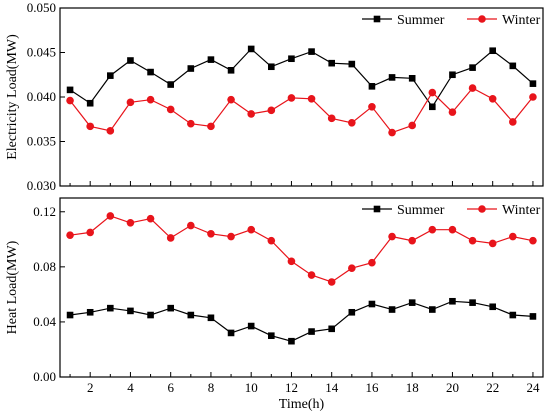 Image resolution: width=550 pixels, height=416 pixels. Describe the element at coordinates (44, 376) in the screenshot. I see `y-tick-label: 0.00` at that location.